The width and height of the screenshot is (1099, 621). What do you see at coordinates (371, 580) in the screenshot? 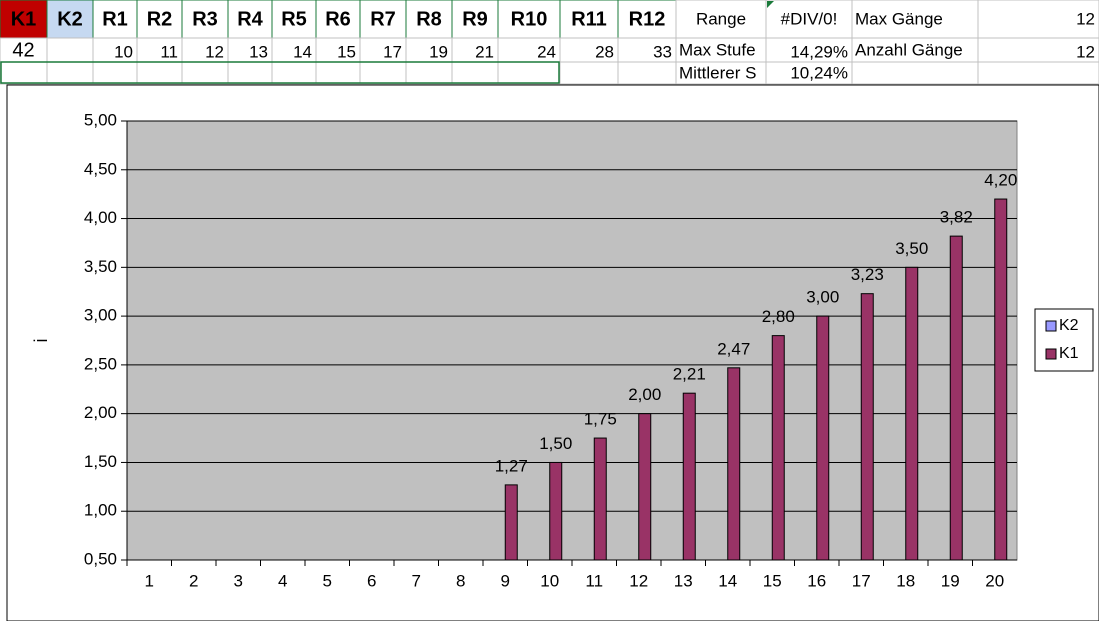
I see `x-tick-label: 6` at bounding box center [371, 580].